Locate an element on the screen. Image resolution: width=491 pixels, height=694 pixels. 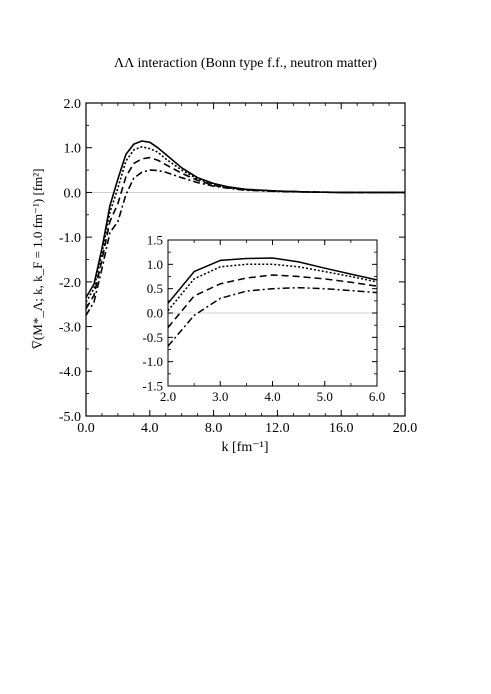
main-y-tick-label: 1.0 is located at coordinates (73, 149).